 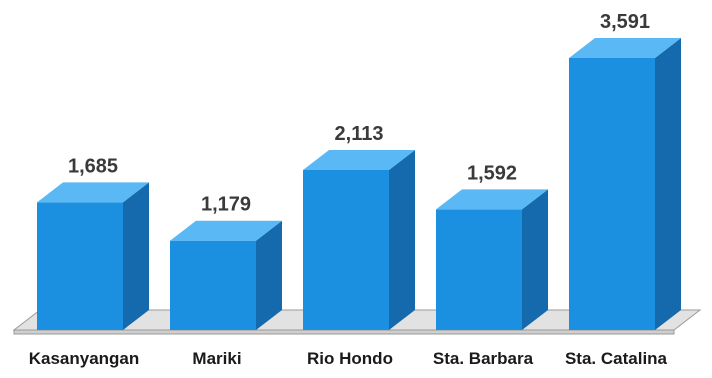 What do you see at coordinates (226, 205) in the screenshot?
I see `value-label: 1,179` at bounding box center [226, 205].